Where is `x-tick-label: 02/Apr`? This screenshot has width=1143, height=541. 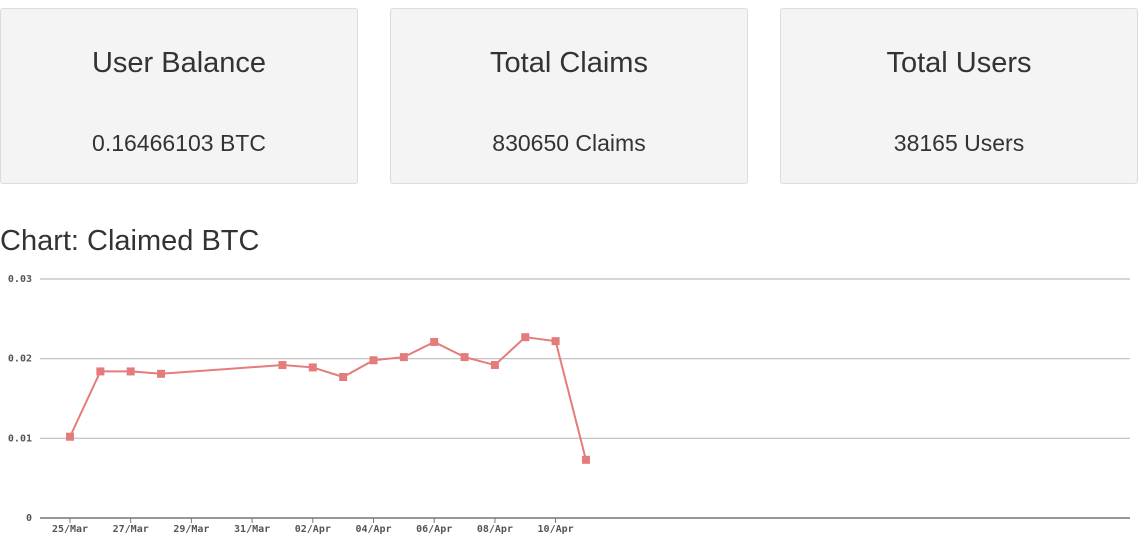 x-tick-label: 02/Apr is located at coordinates (313, 529).